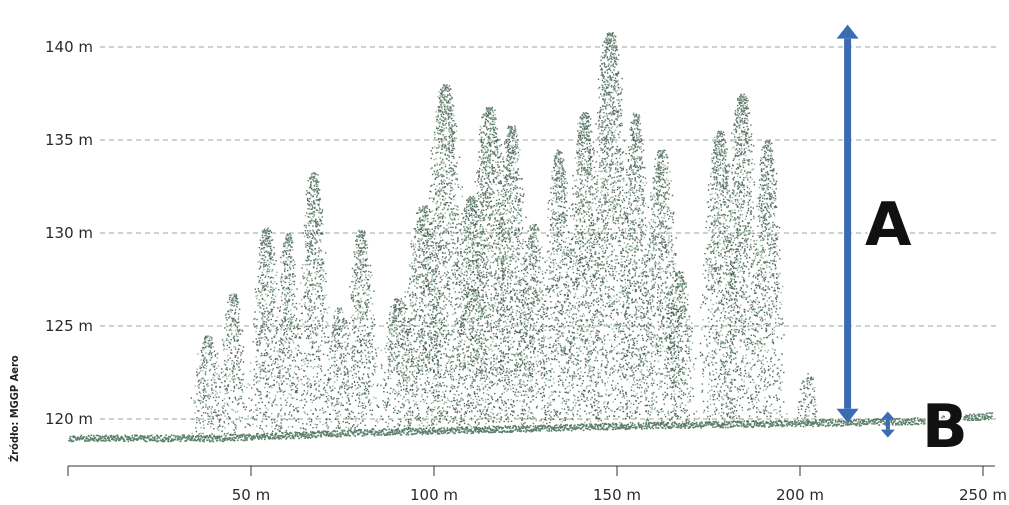  I want to click on arrow-a-head-up, so click(847, 31).